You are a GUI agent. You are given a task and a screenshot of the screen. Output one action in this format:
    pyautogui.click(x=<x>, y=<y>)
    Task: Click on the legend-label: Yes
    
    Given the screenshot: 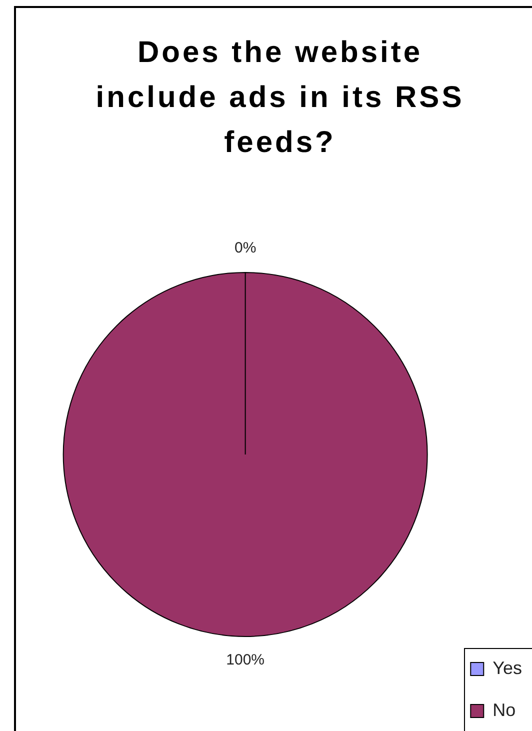 What is the action you would take?
    pyautogui.click(x=507, y=668)
    